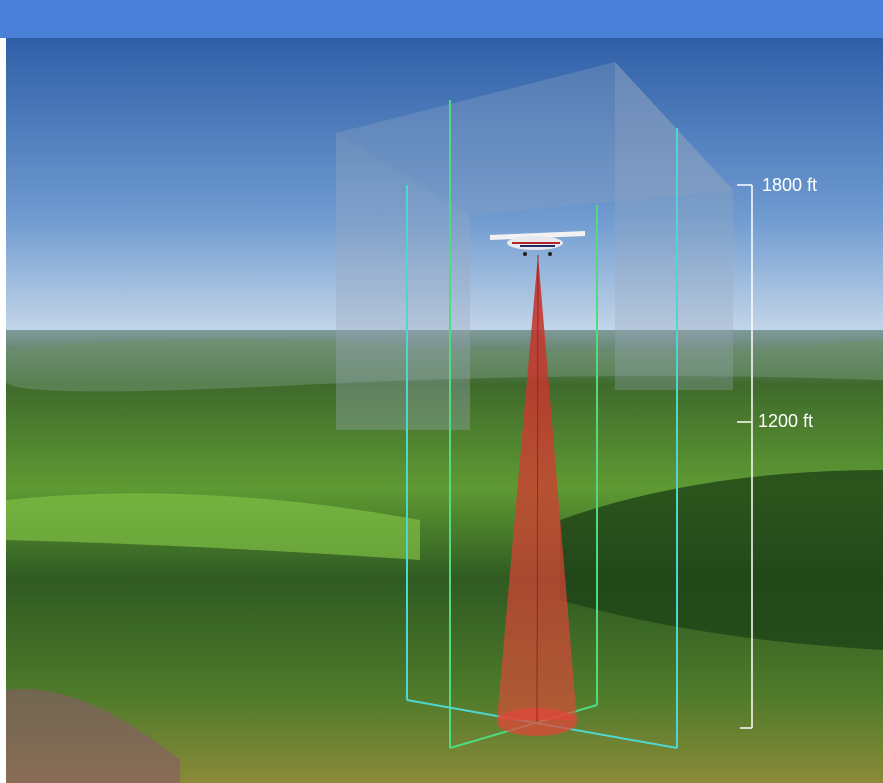 The width and height of the screenshot is (883, 783). I want to click on top-bar, so click(441, 19).